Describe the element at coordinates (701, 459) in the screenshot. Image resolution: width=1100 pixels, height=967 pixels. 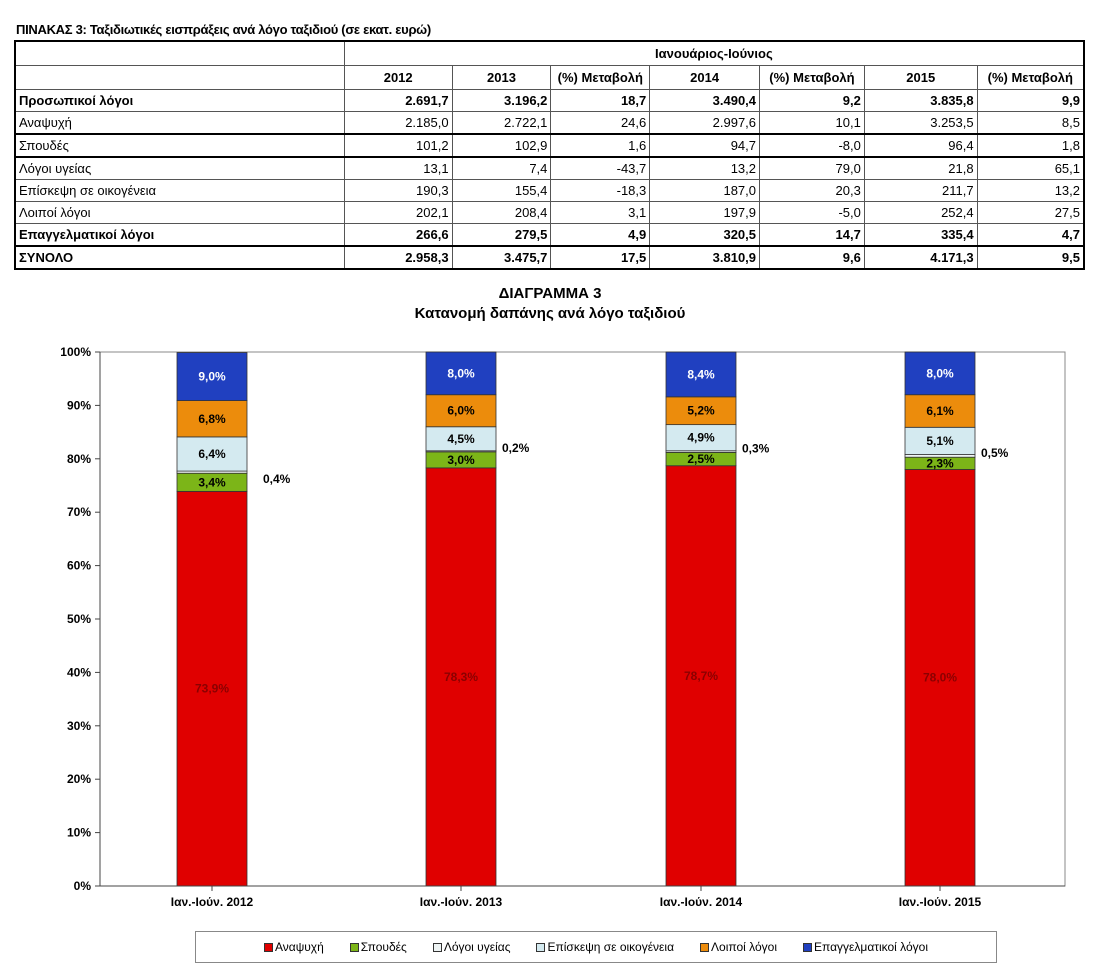
I see `data-label: 2,5%` at that location.